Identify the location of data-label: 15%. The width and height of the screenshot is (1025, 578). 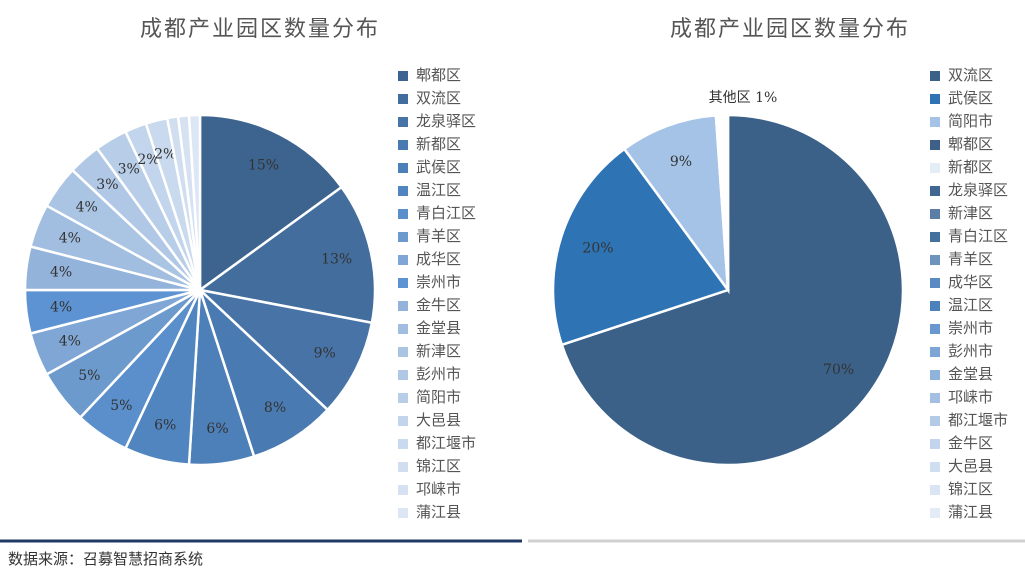
(263, 165).